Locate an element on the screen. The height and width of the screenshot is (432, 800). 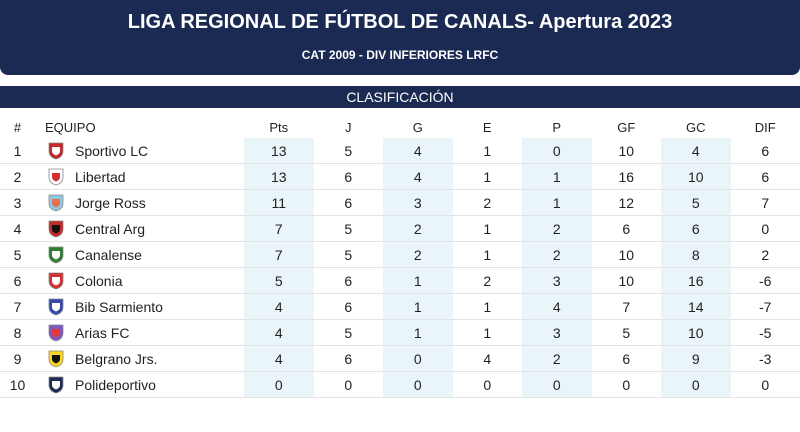
table-row: 3 Jorge Ross 11 6 3 2 1 12 5 7 is located at coordinates (400, 203).